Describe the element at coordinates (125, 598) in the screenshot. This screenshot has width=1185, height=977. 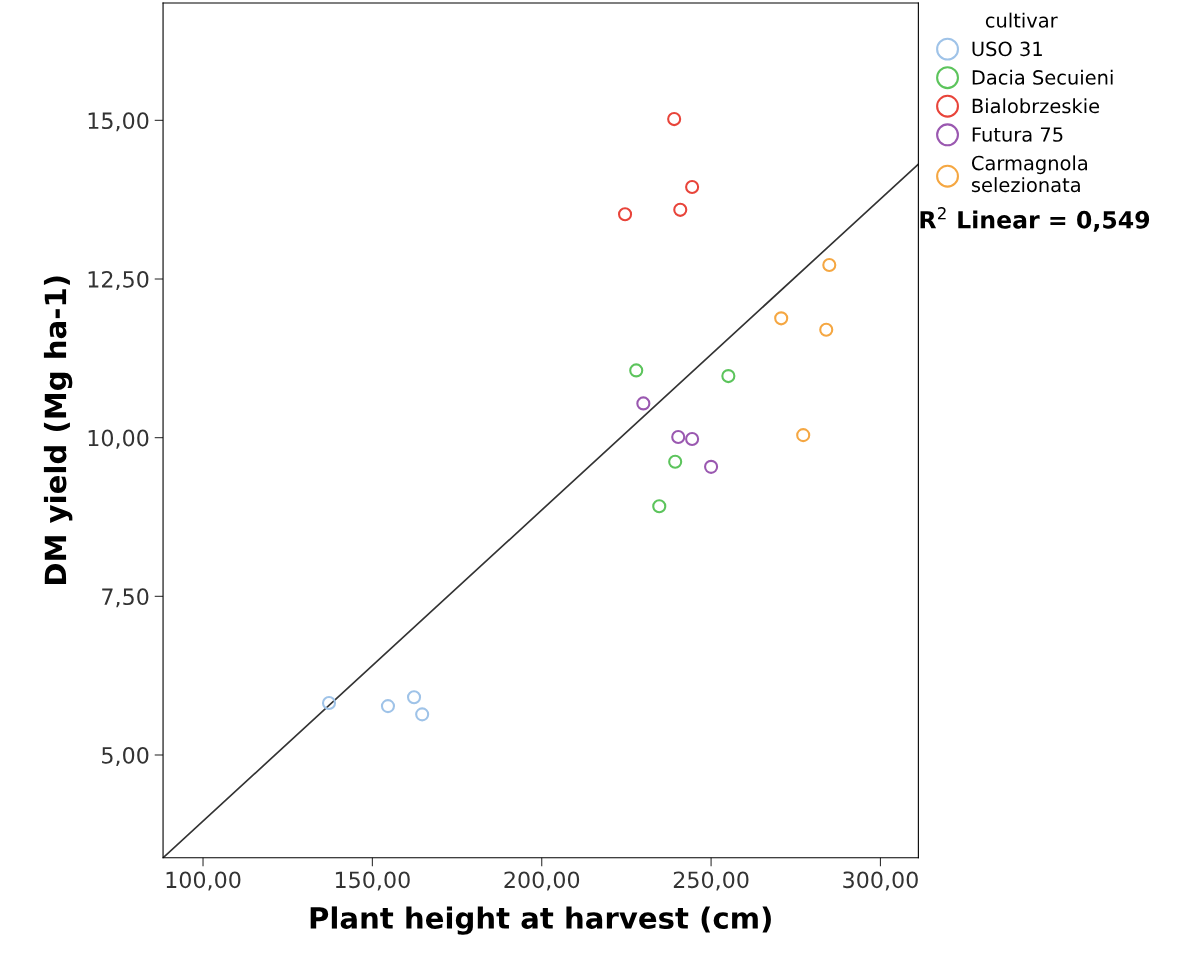
I see `y-tick-label: 7,50` at that location.